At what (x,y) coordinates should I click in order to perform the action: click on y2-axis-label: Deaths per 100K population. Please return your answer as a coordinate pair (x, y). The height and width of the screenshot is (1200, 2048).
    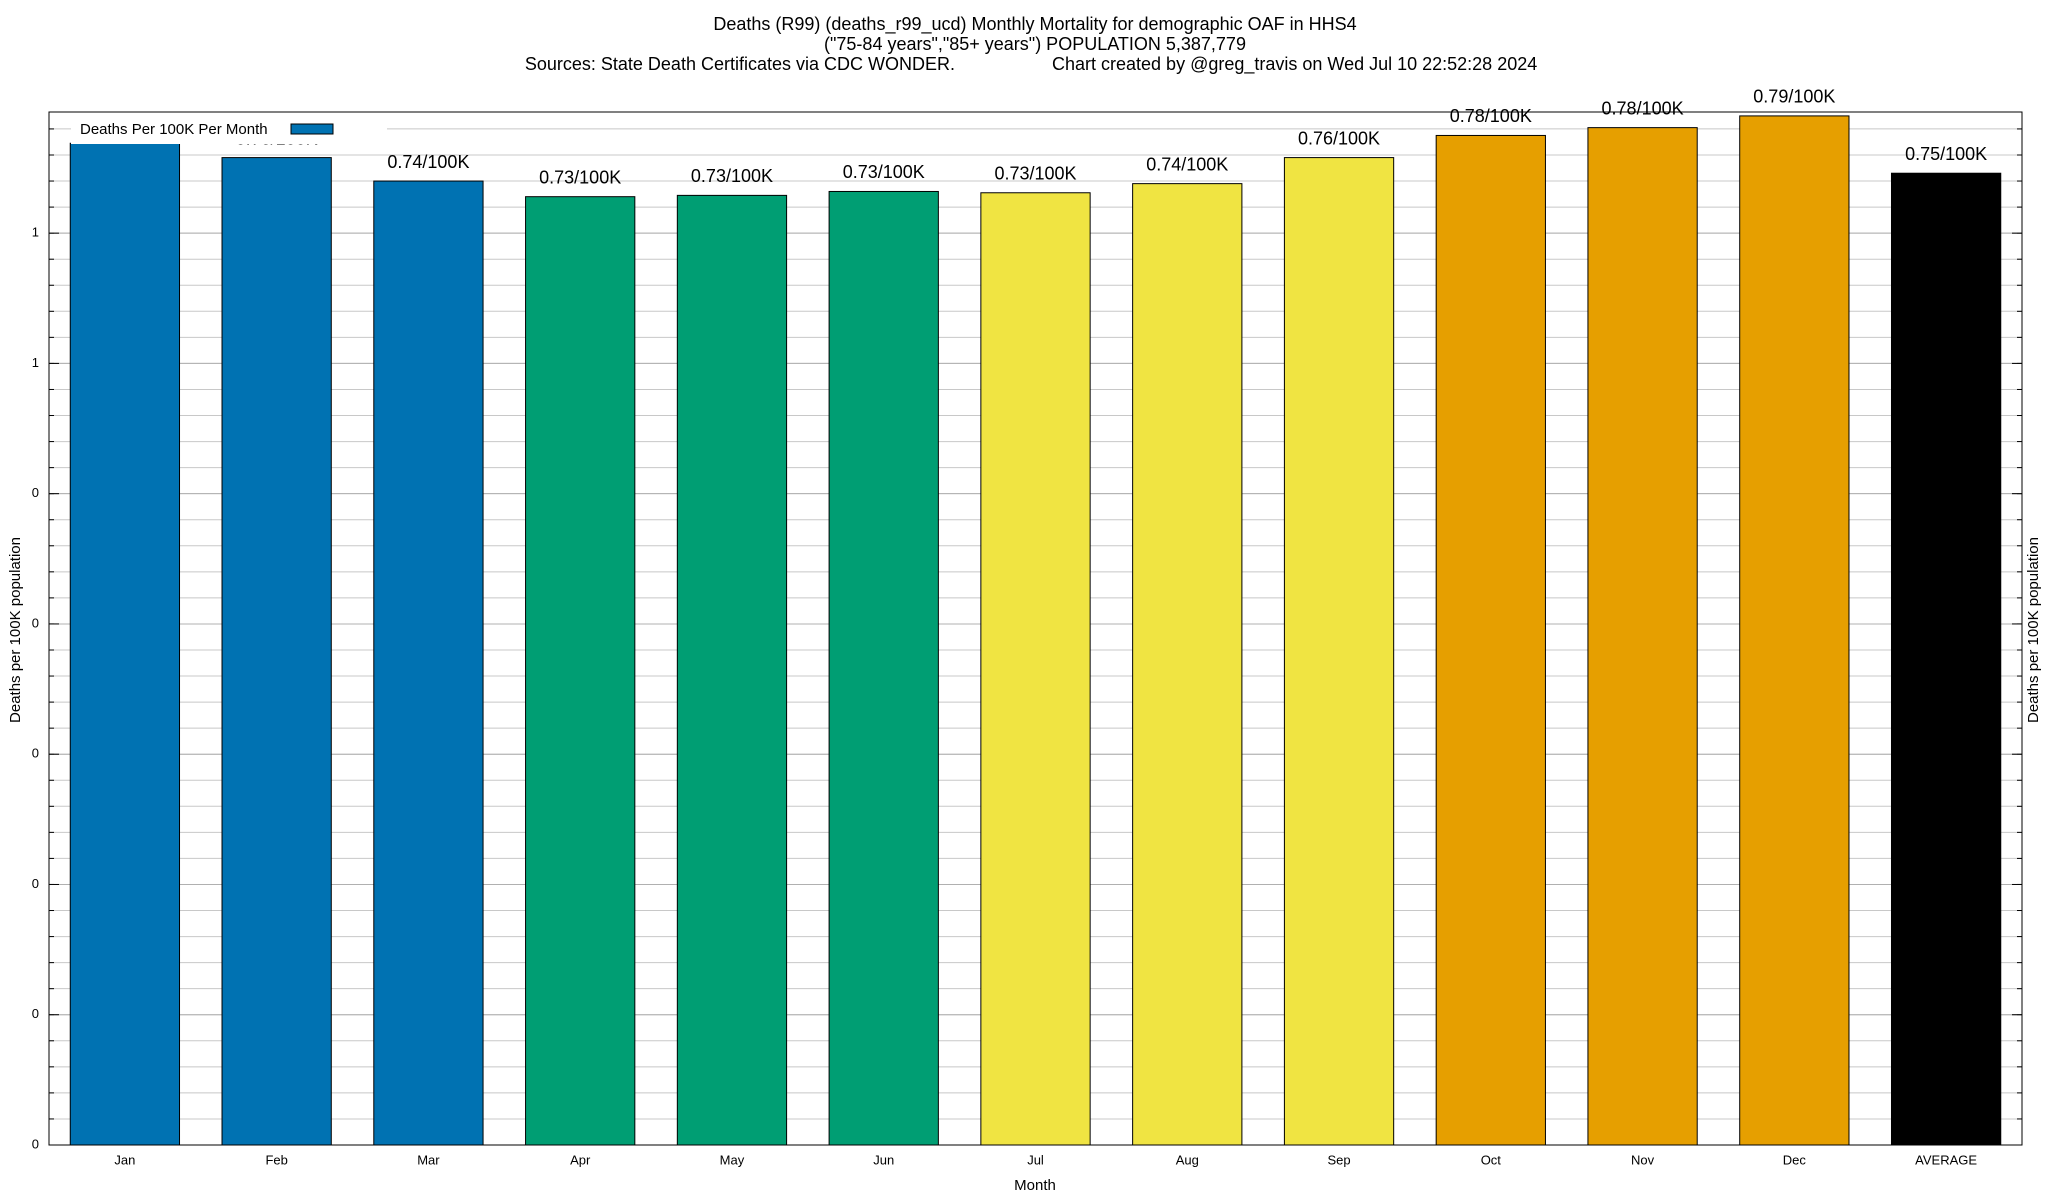
    Looking at the image, I should click on (2033, 630).